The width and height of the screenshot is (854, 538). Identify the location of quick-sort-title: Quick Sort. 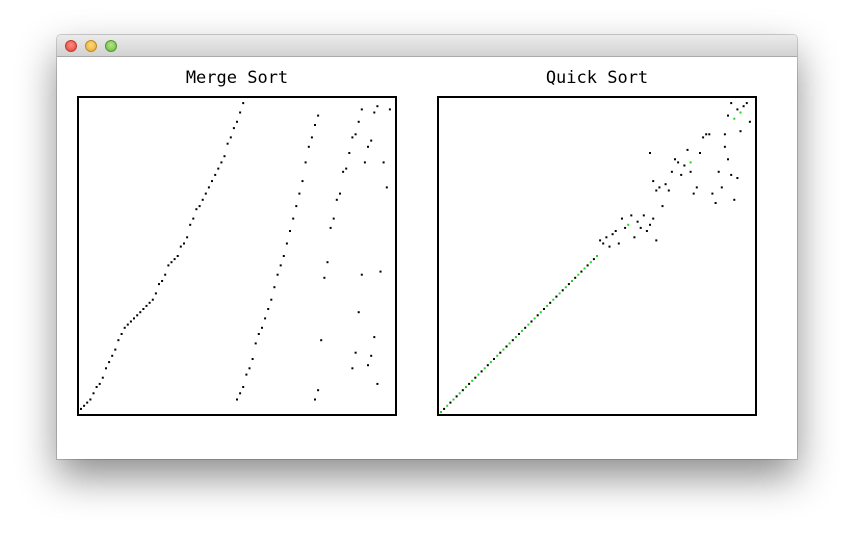
(597, 78).